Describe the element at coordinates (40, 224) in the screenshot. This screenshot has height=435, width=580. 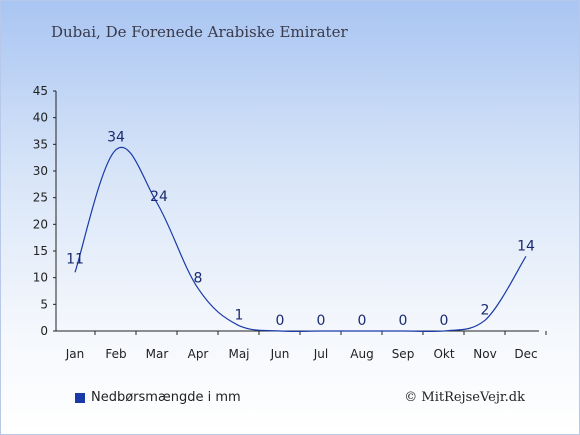
I see `y-tick-label: 20` at that location.